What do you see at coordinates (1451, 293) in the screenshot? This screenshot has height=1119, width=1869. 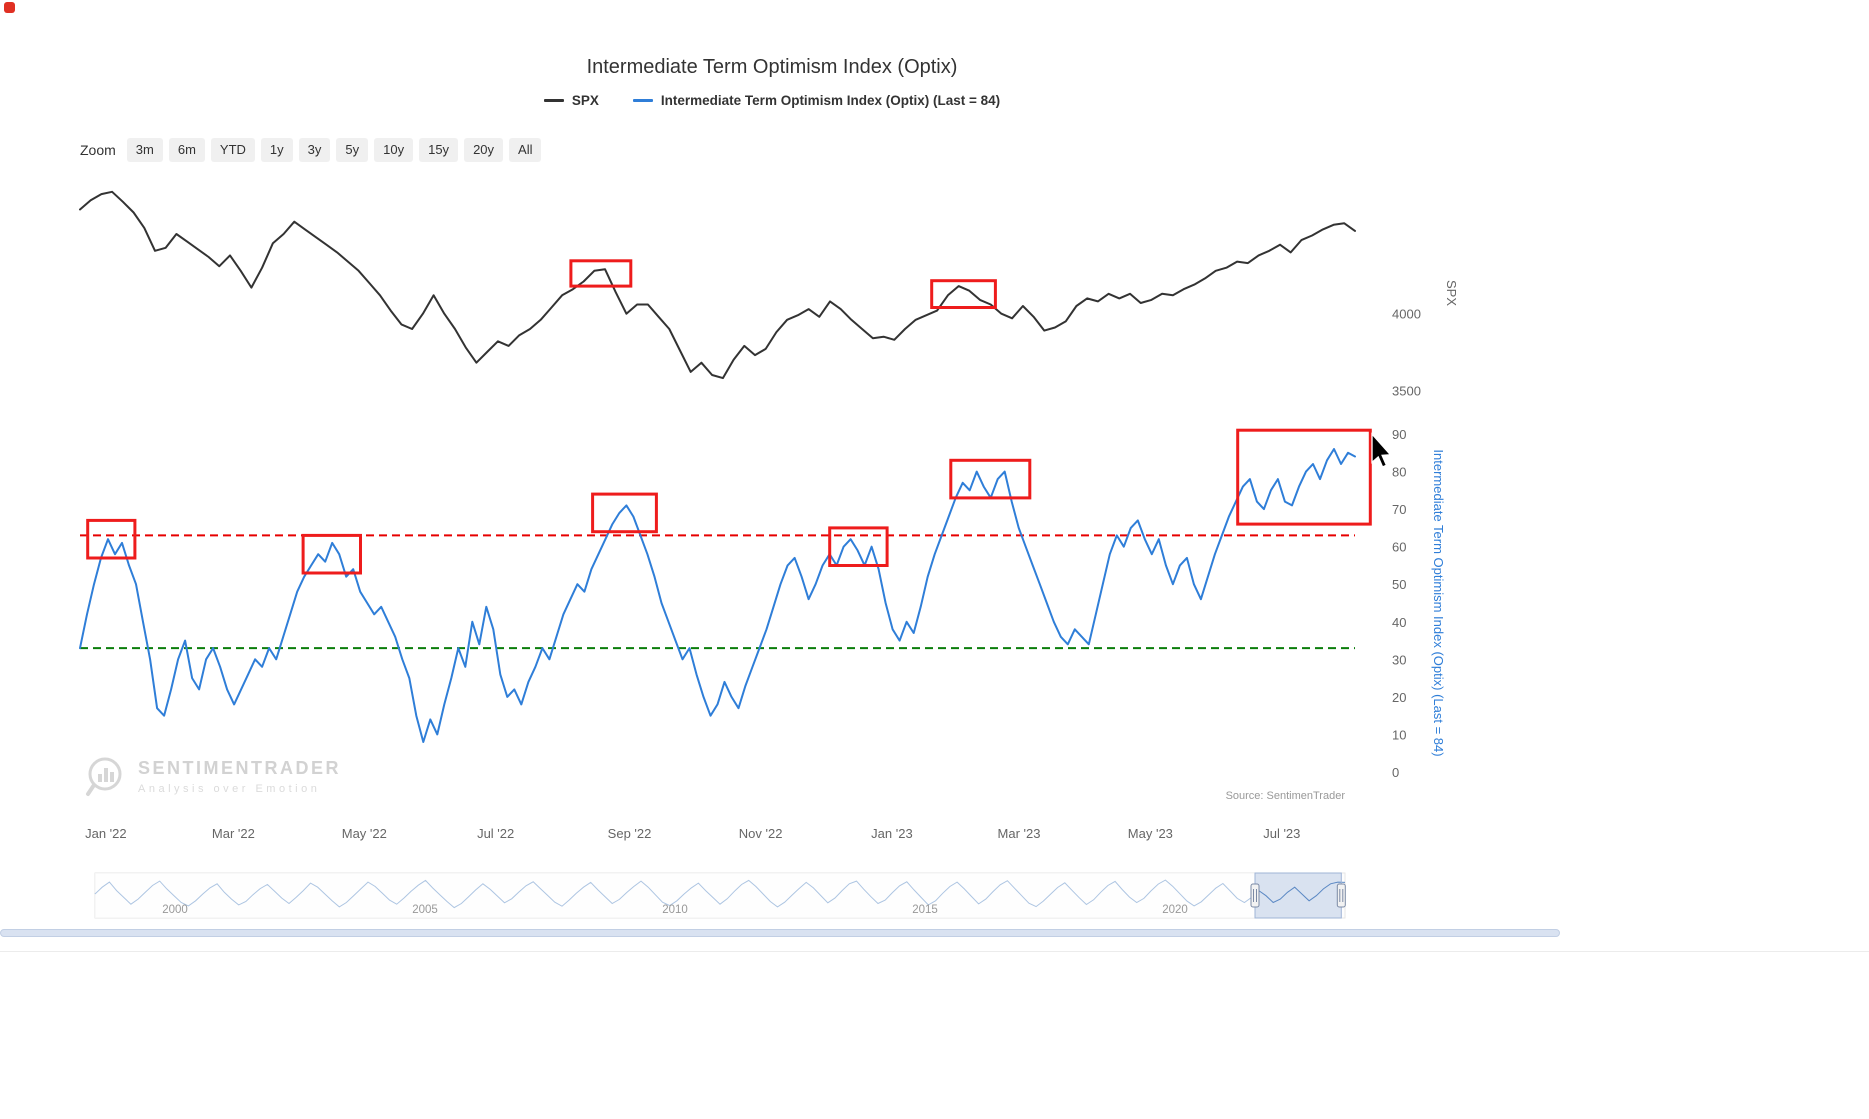 I see `spx-axis-title: SPX` at bounding box center [1451, 293].